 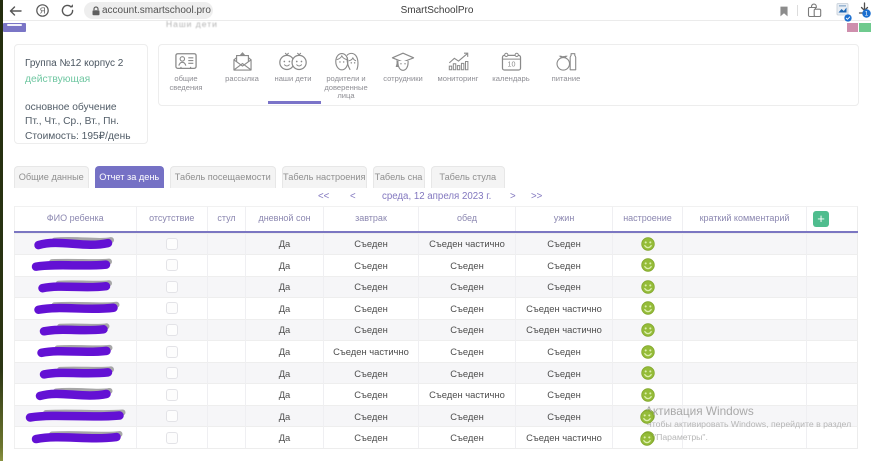 What do you see at coordinates (511, 65) in the screenshot?
I see `svg-text: 10` at bounding box center [511, 65].